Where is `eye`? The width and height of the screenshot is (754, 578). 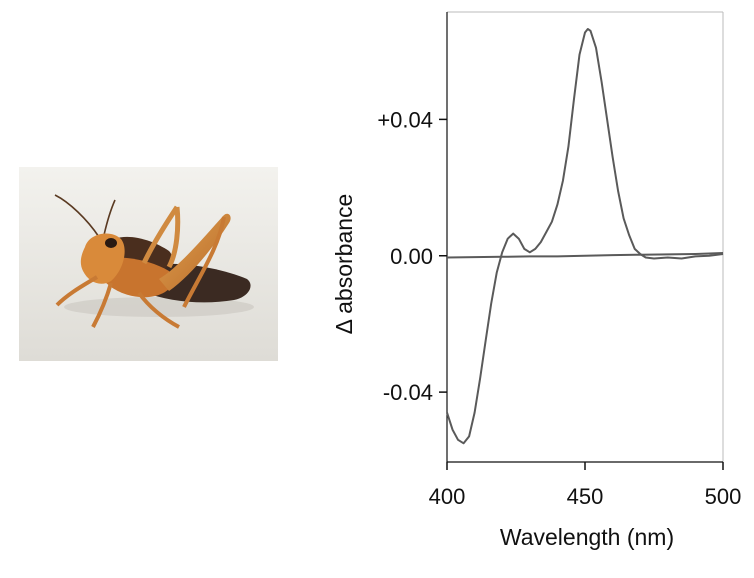 eye is located at coordinates (111, 243).